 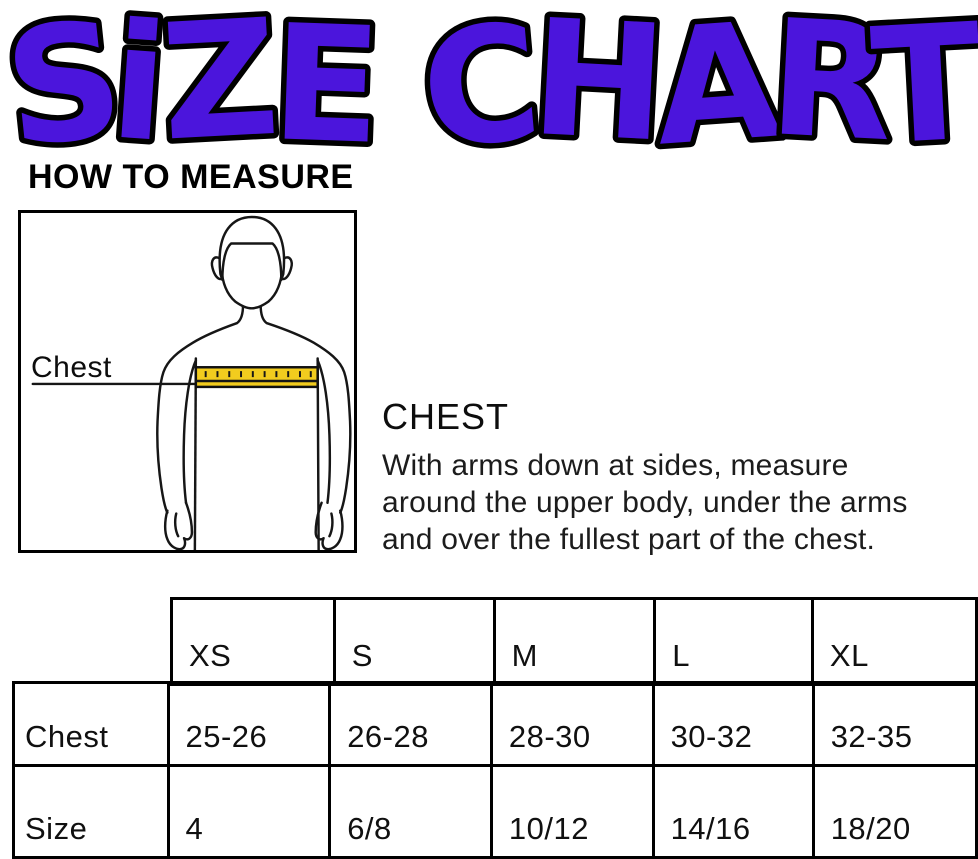 What do you see at coordinates (733, 641) in the screenshot?
I see `column-header-cell: L` at bounding box center [733, 641].